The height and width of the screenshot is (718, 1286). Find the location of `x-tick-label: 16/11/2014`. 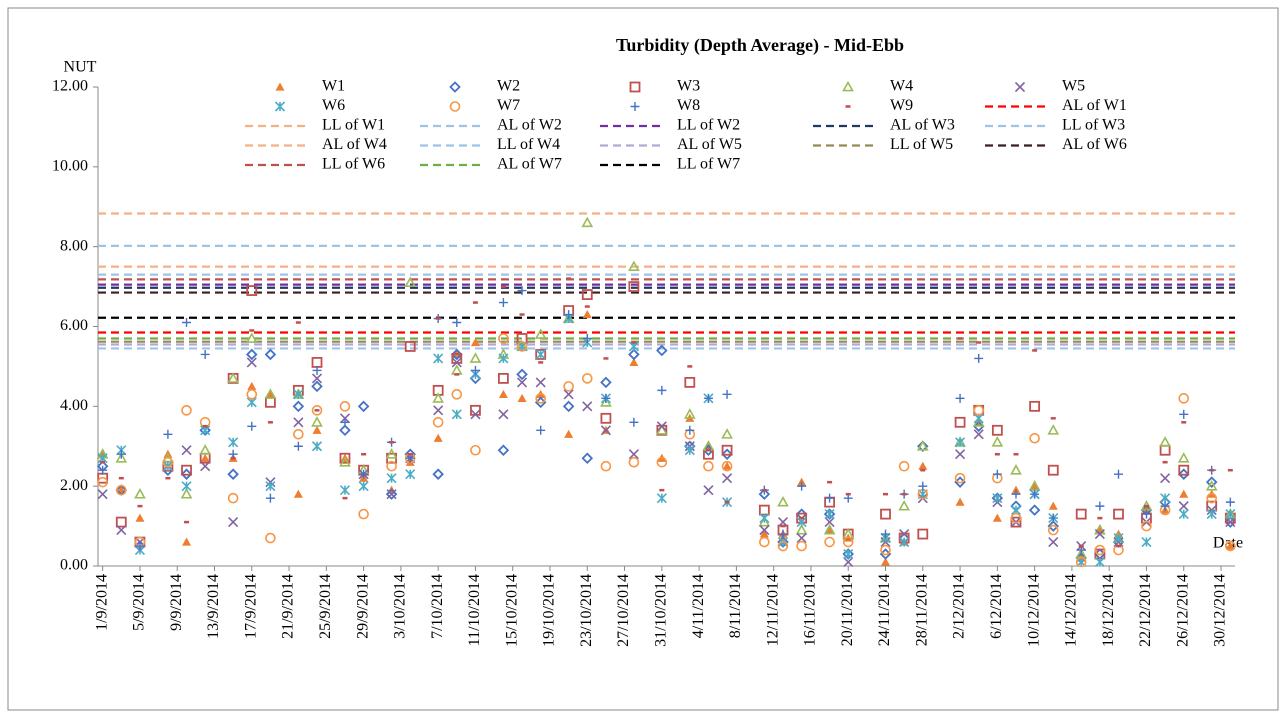

x-tick-label: 16/11/2014 is located at coordinates (810, 610).